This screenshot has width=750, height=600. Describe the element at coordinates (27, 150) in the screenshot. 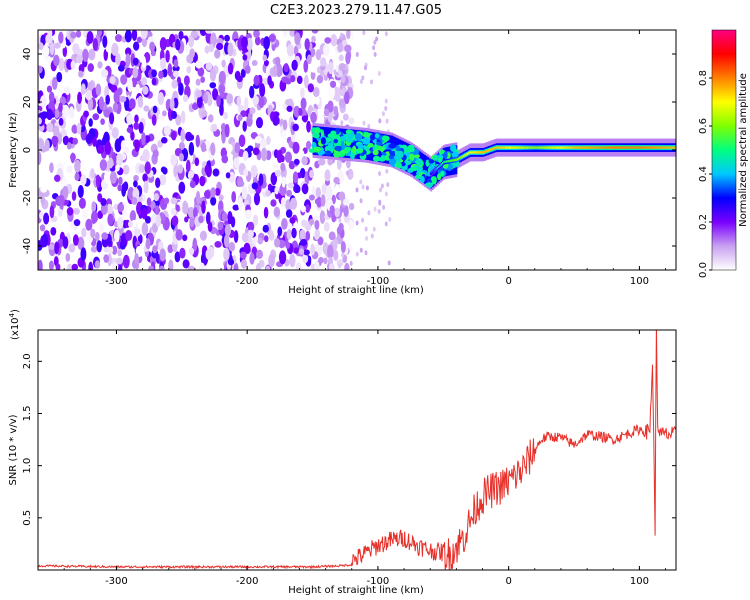

I see `y-tick-label: 0` at that location.